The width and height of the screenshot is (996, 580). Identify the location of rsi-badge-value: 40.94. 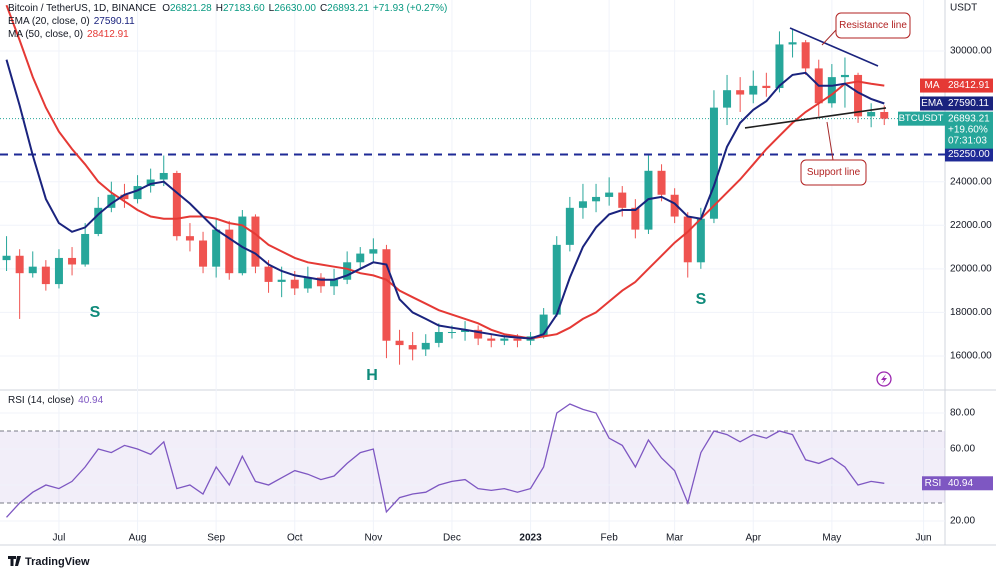
(960, 483).